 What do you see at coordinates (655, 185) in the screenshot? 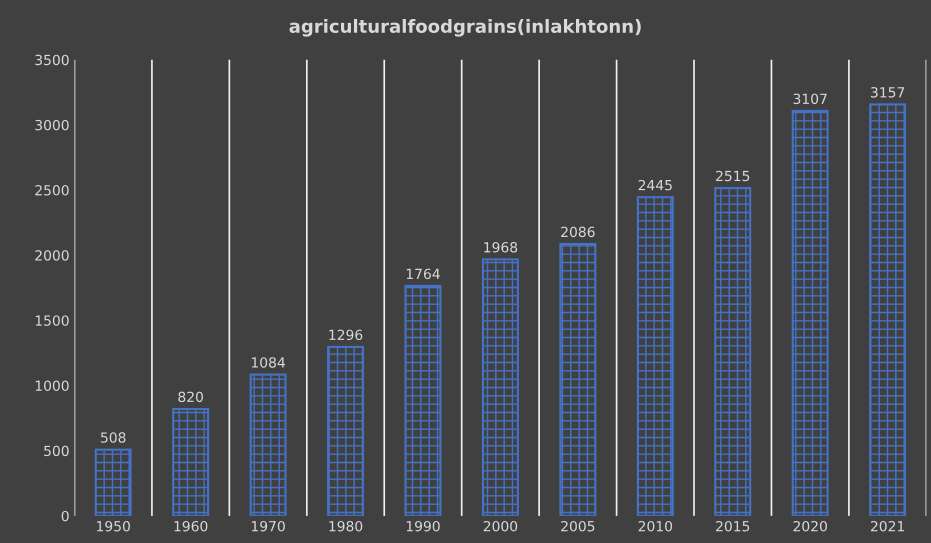
I see `data-label: 2445` at bounding box center [655, 185].